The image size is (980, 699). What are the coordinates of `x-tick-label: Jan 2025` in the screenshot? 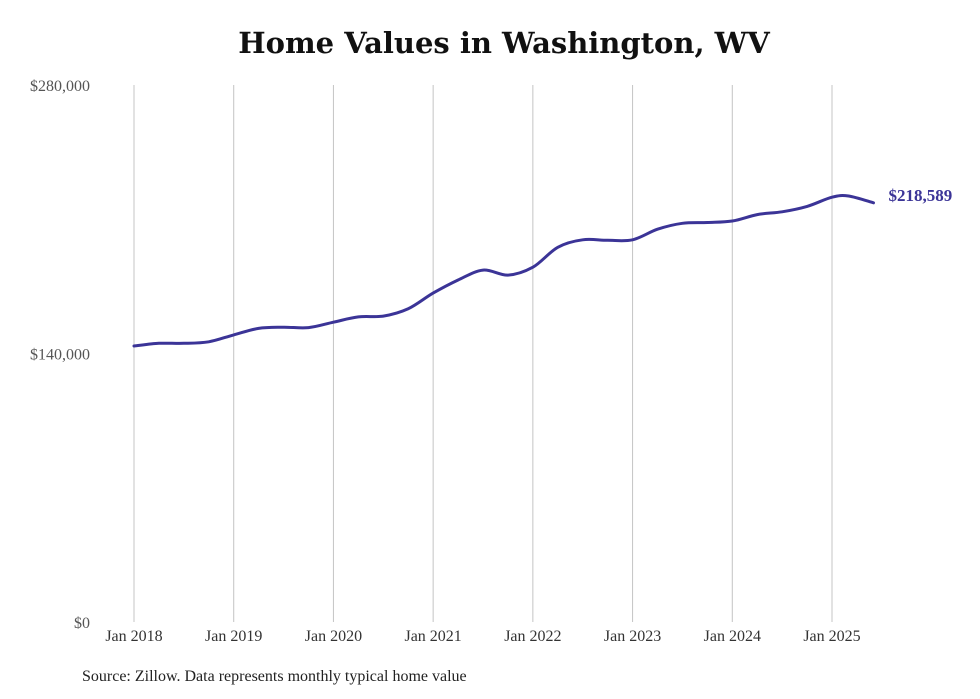 It's located at (831, 636).